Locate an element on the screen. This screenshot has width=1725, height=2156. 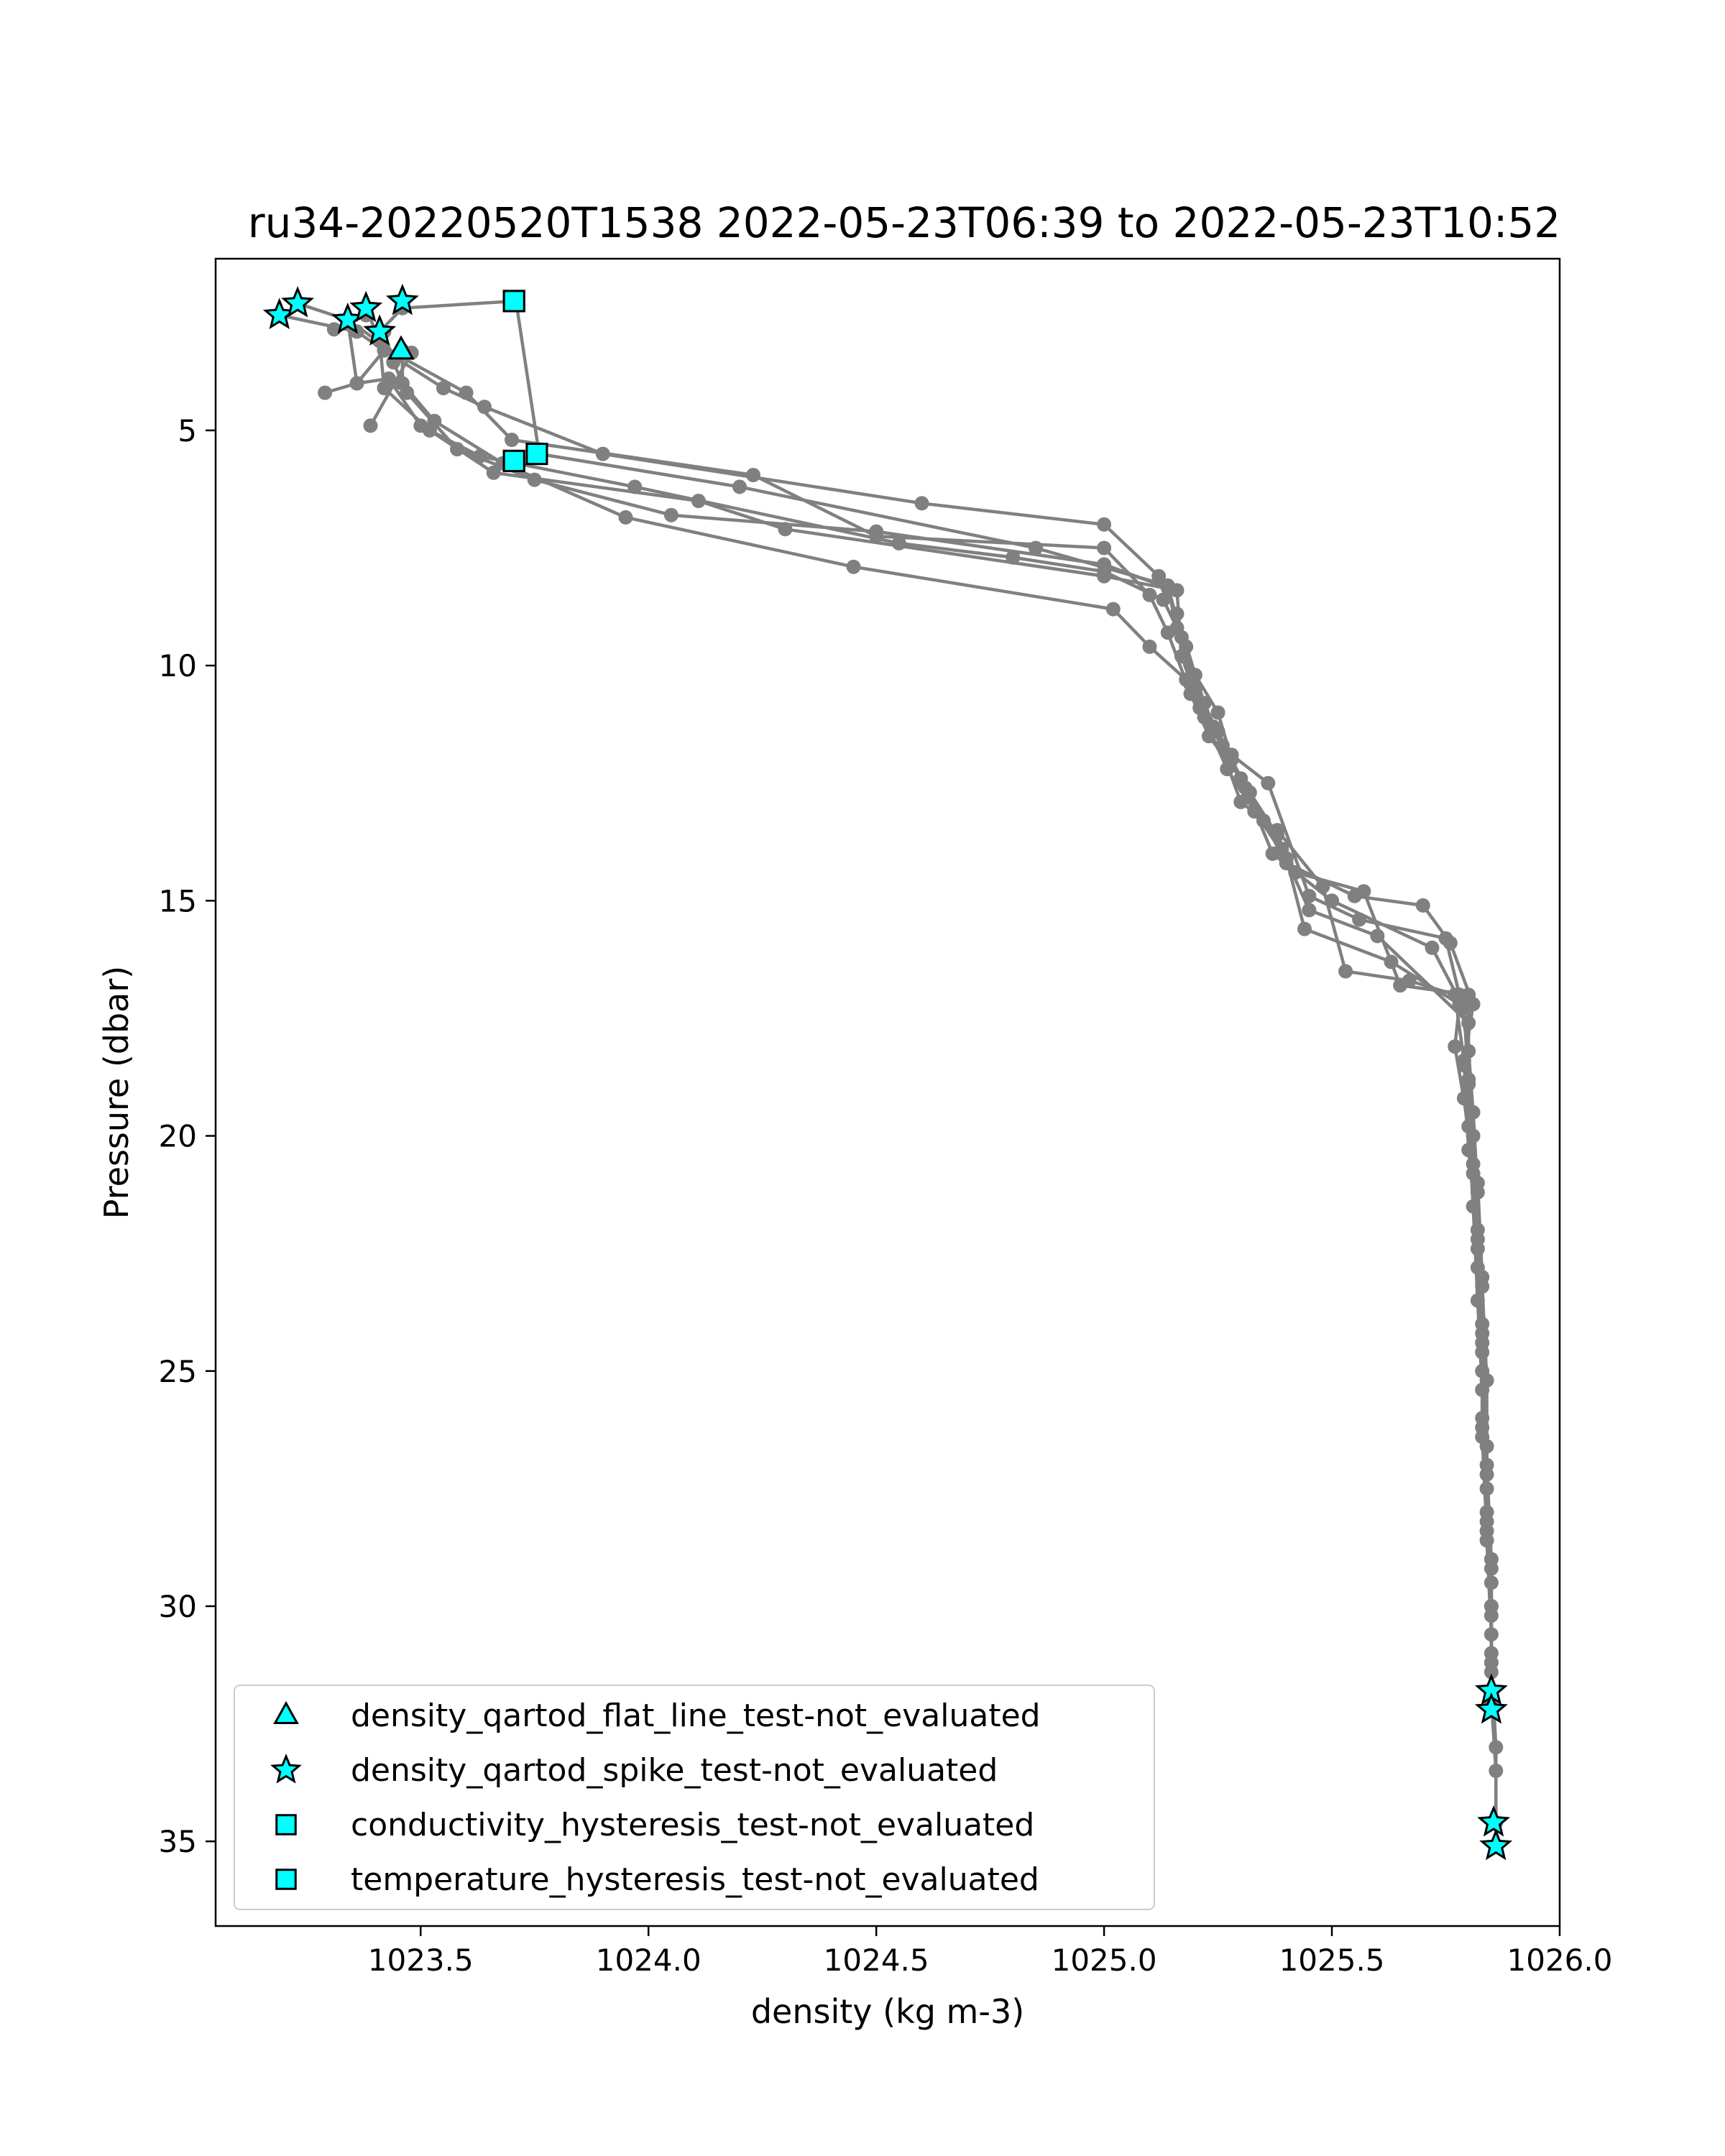
x-tick-label: 1026.0 is located at coordinates (1560, 1960).